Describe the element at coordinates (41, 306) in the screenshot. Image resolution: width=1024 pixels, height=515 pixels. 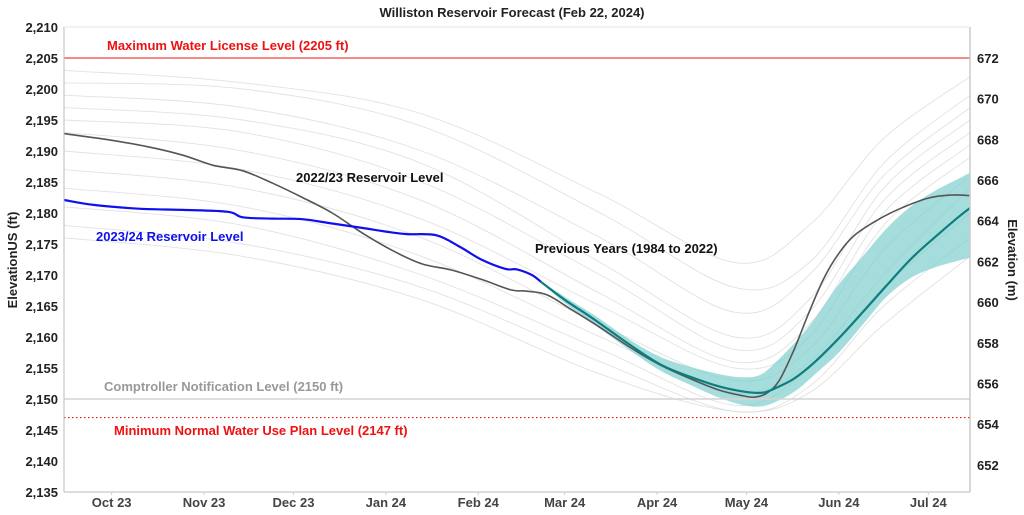
I see `y-tick-label: 2,165` at that location.